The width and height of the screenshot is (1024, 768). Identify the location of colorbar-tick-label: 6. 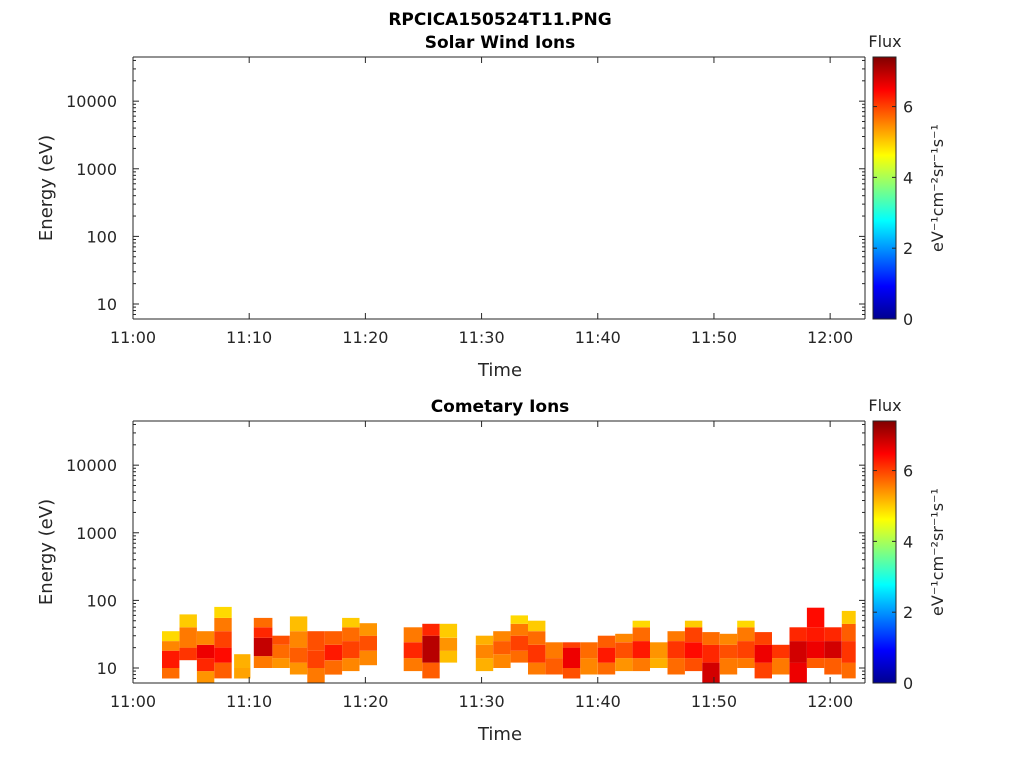
(908, 107).